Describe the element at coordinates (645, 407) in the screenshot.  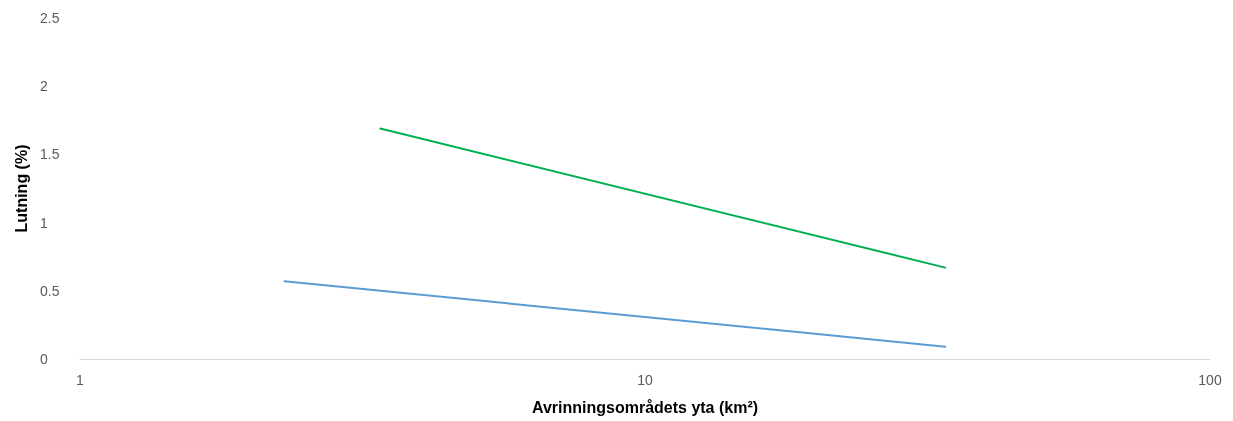
I see `x-axis-title: Avrinningsområdets yta (km²)` at that location.